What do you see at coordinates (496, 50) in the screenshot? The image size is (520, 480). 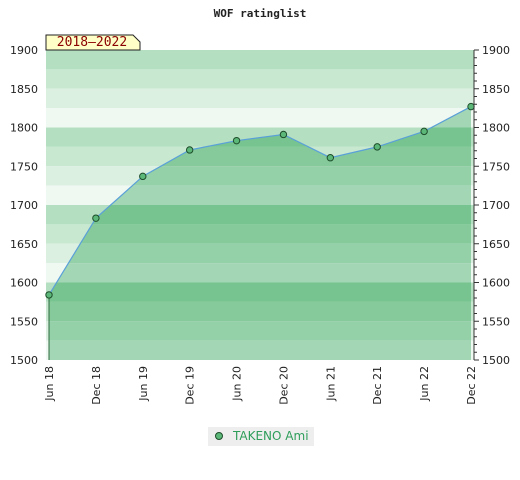 I see `y-tick-label-right: 1900` at bounding box center [496, 50].